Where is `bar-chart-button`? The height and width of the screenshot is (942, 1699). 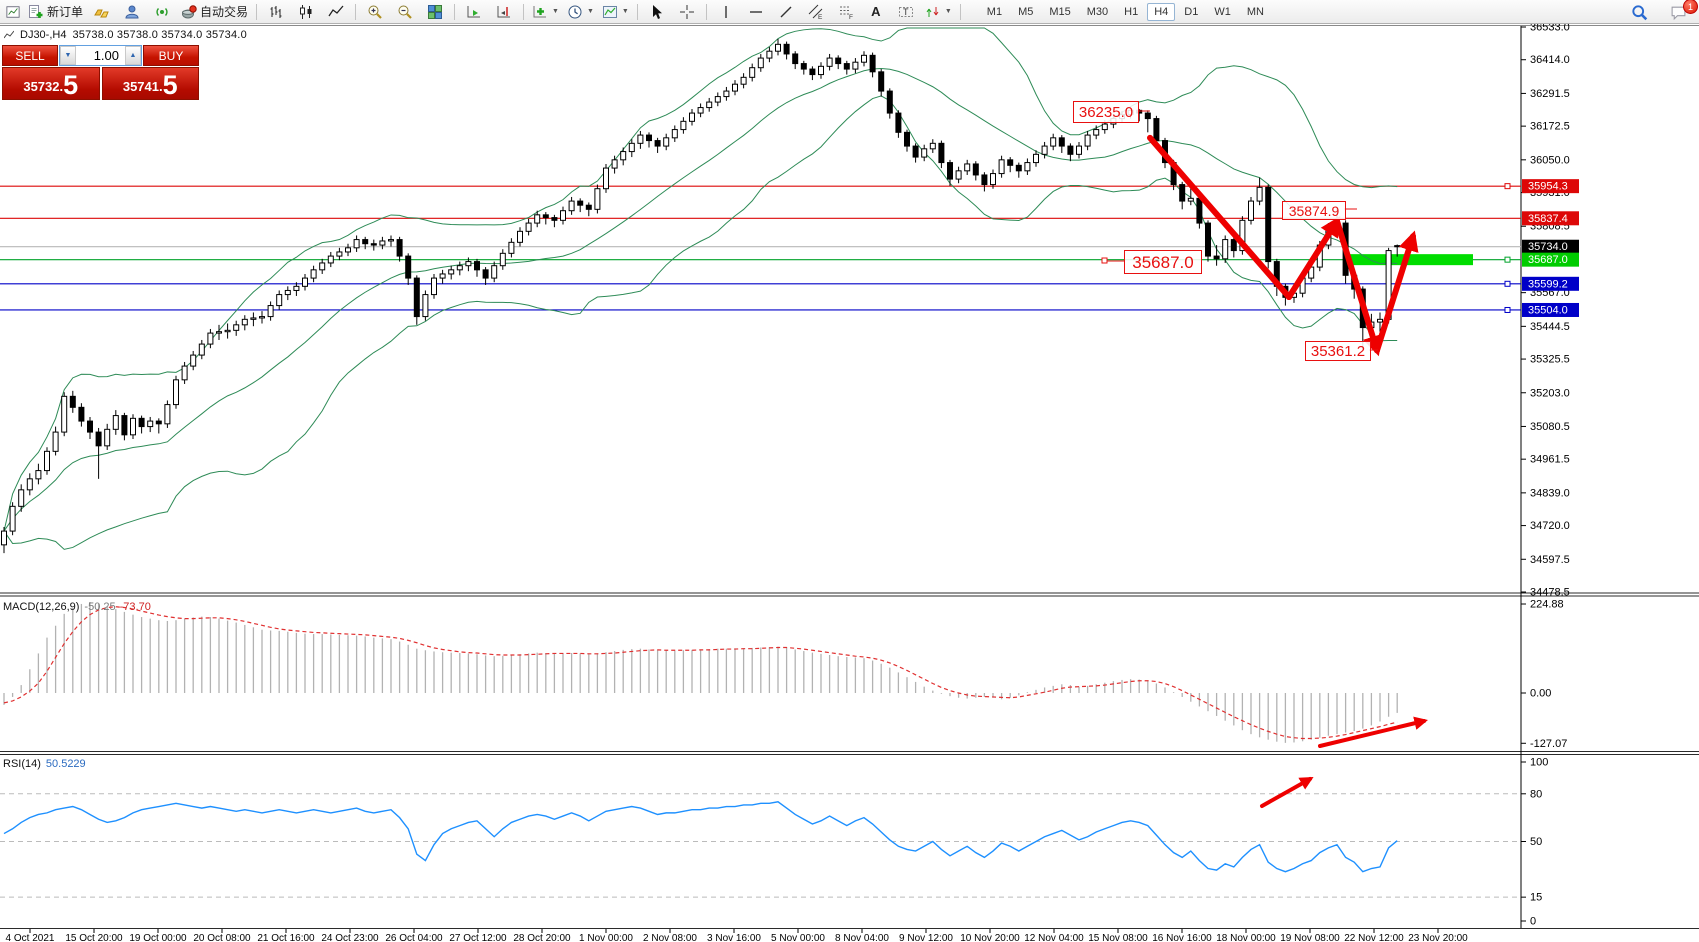 bar-chart-button is located at coordinates (276, 12).